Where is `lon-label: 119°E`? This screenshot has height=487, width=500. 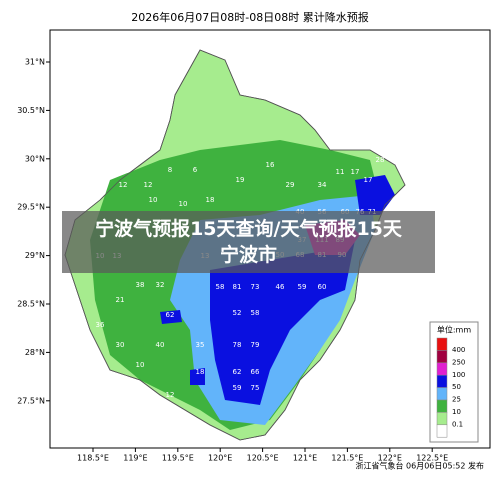 lon-label: 119°E is located at coordinates (135, 458).